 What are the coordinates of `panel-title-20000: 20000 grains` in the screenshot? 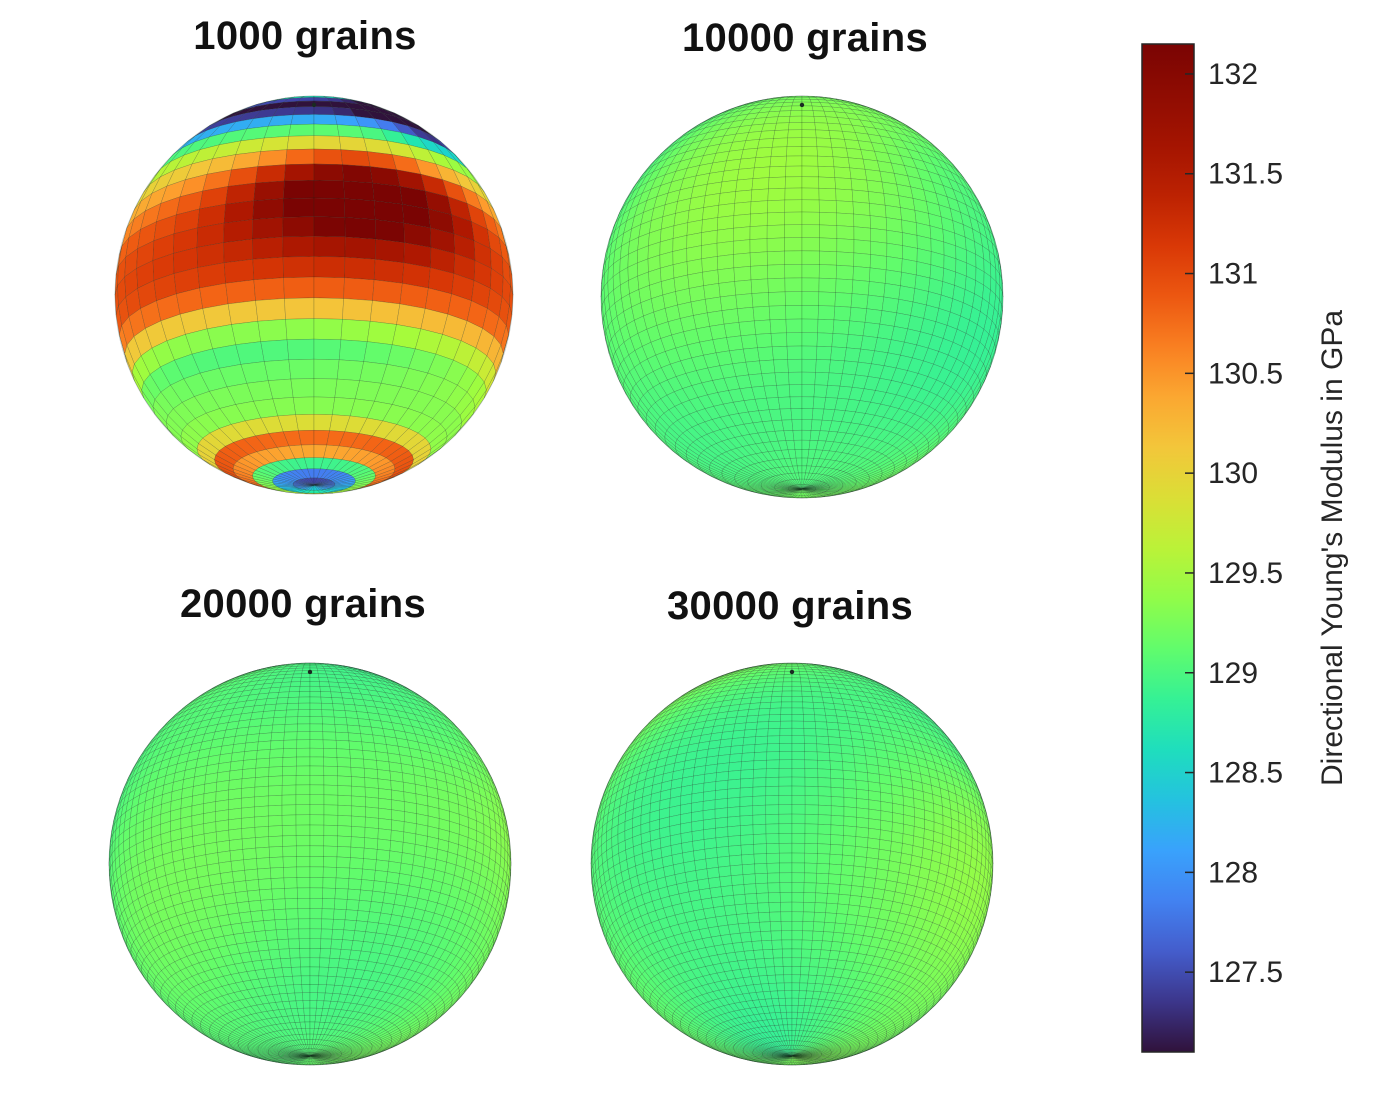 It's located at (303, 604).